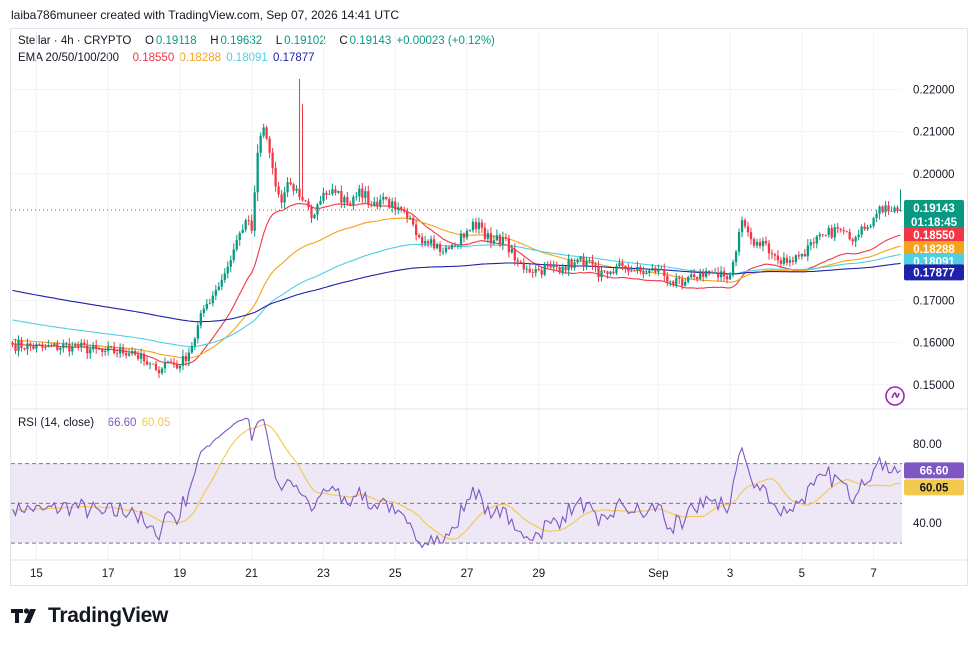 This screenshot has height=647, width=980. Describe the element at coordinates (75, 41) in the screenshot. I see `symbol-name: Stellar · 4h · CRYPTO` at that location.